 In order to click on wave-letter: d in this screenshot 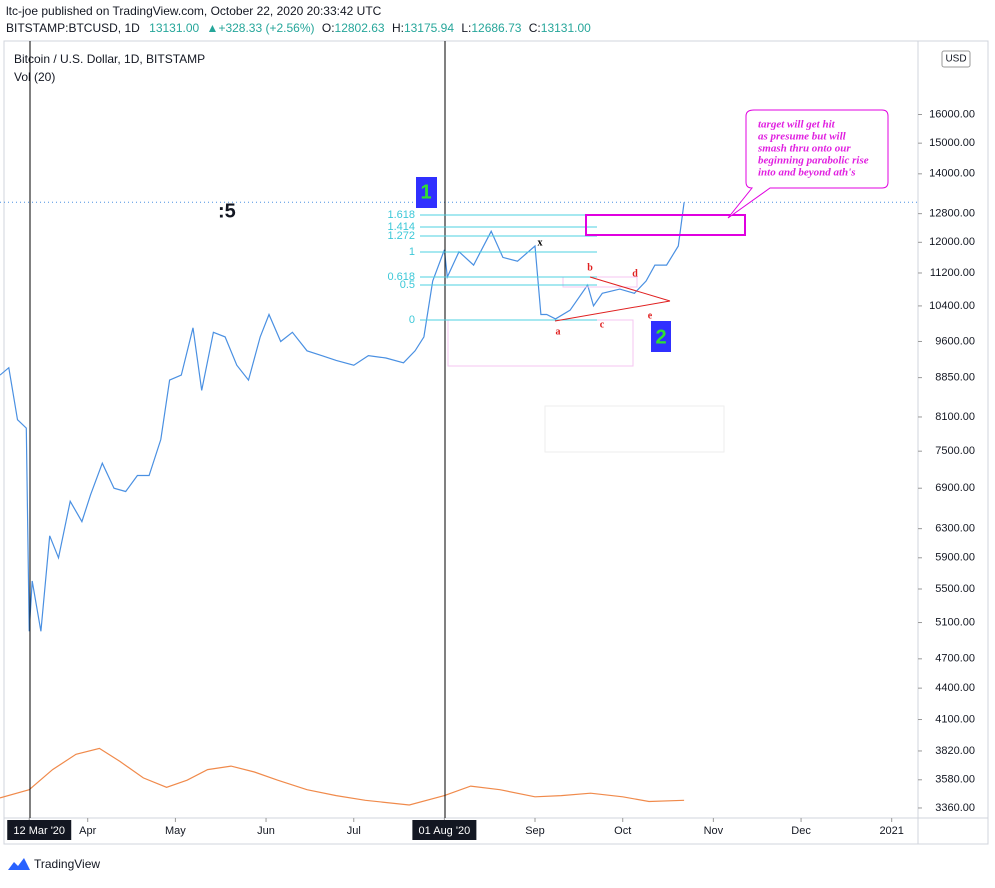, I will do `click(635, 273)`.